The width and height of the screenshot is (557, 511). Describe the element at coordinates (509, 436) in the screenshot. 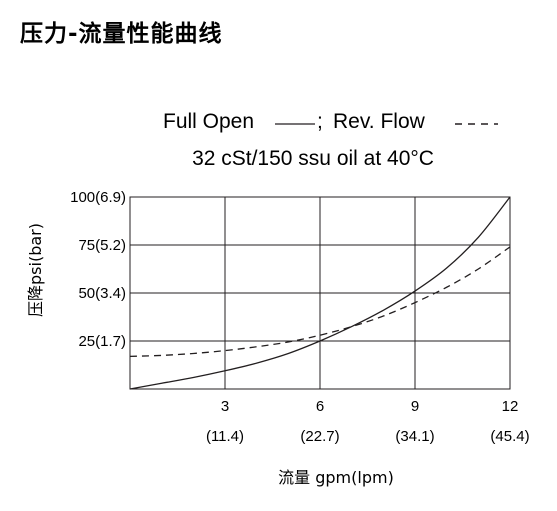

I see `x-tick-sublabel: (45.4)` at that location.